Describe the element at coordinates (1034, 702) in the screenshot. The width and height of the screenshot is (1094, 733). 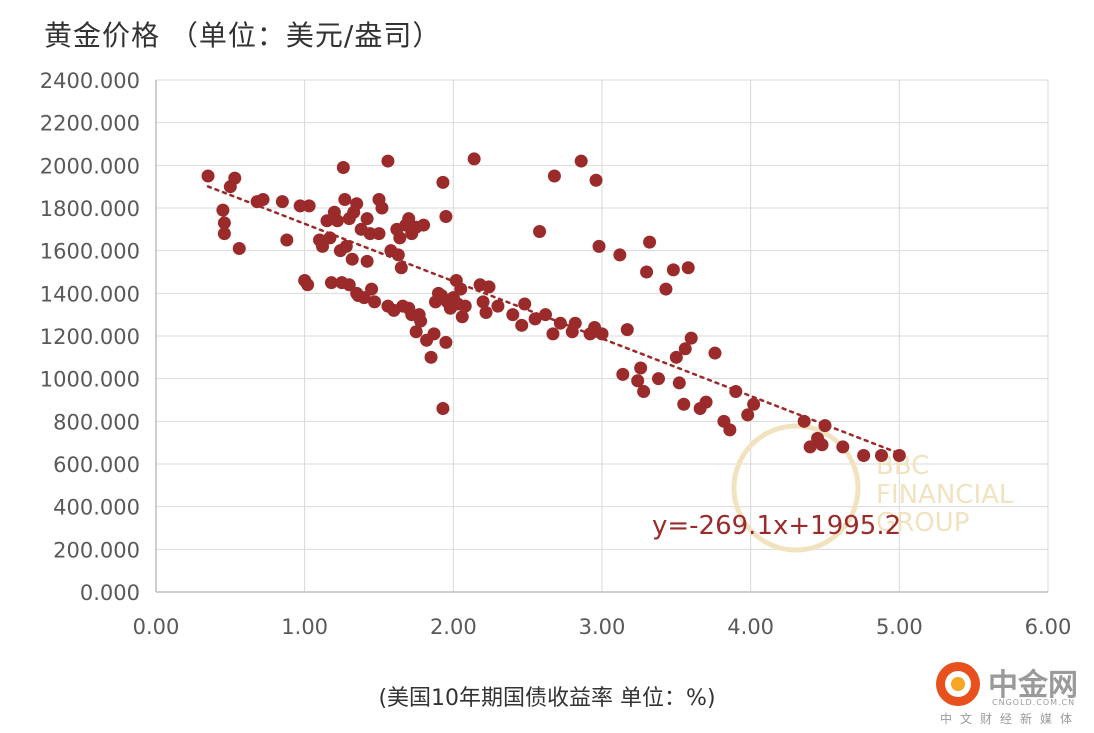
I see `logo-domain: CNGOLD.COM.CN` at that location.